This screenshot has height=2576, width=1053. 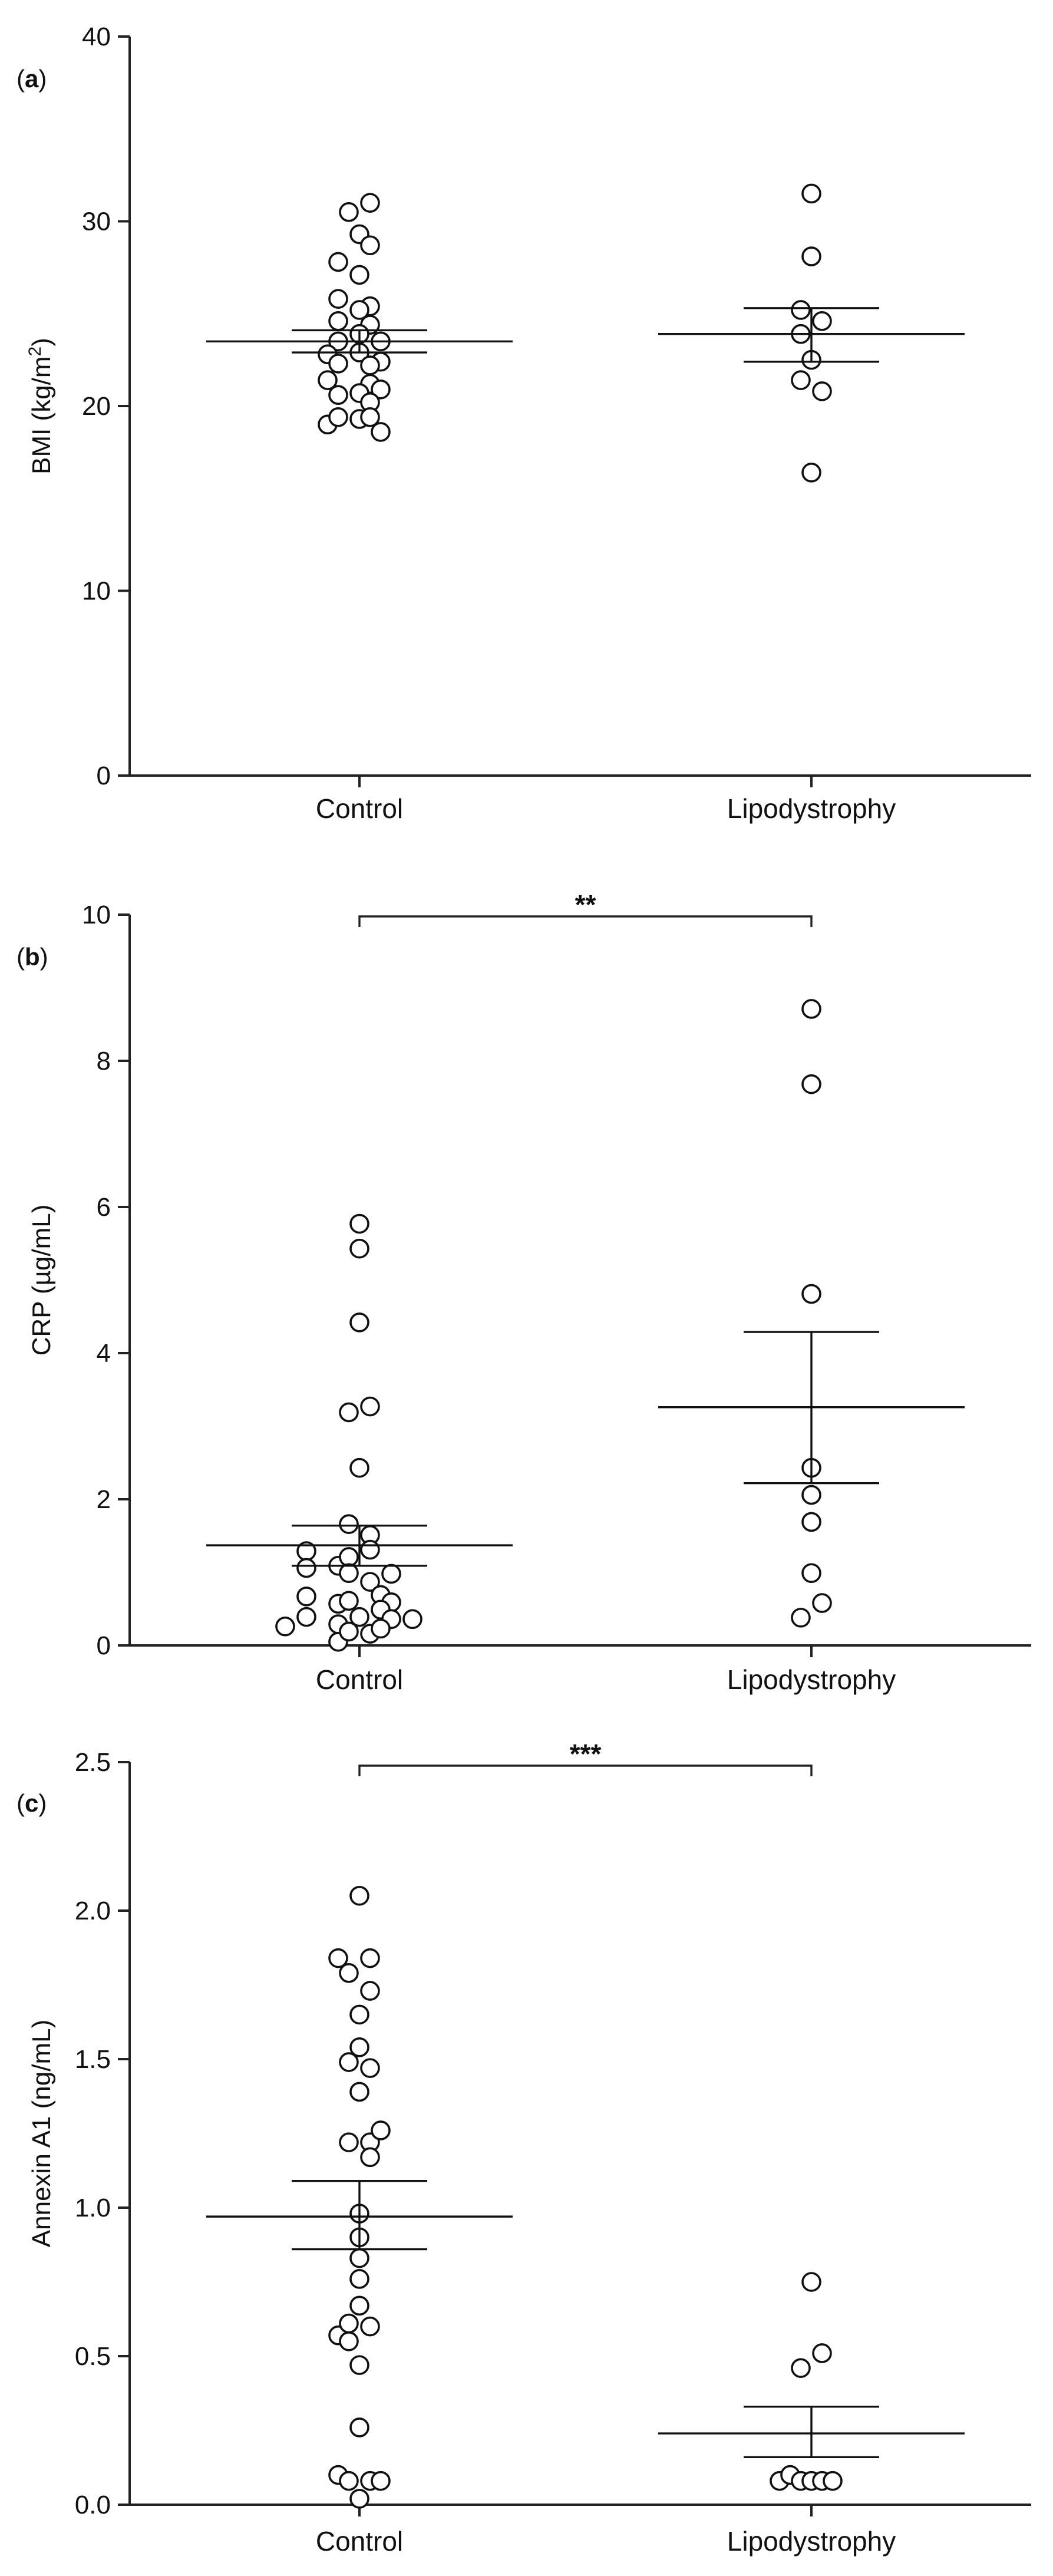 What do you see at coordinates (41, 1280) in the screenshot?
I see `y-axis-label: CRP (µg/mL)` at bounding box center [41, 1280].